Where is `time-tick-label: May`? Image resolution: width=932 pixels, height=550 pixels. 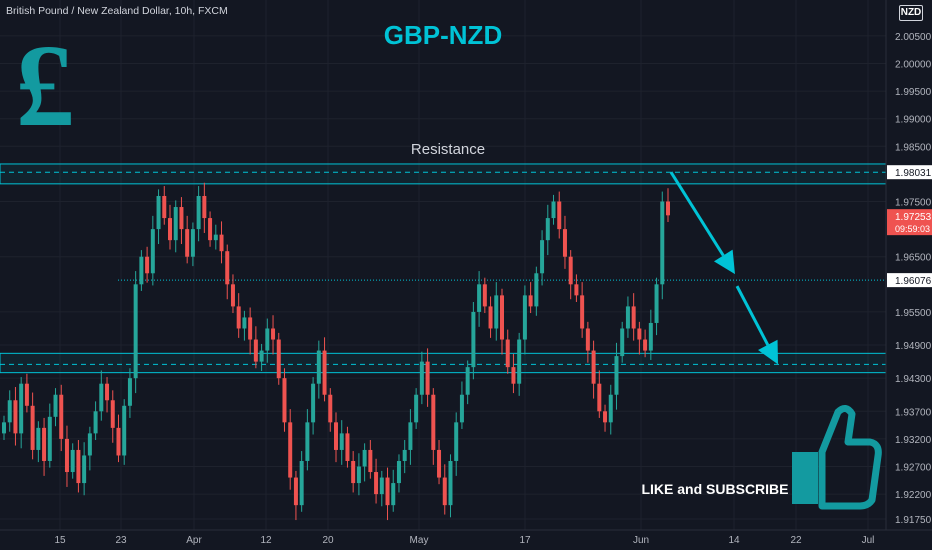 time-tick-label: May is located at coordinates (419, 540).